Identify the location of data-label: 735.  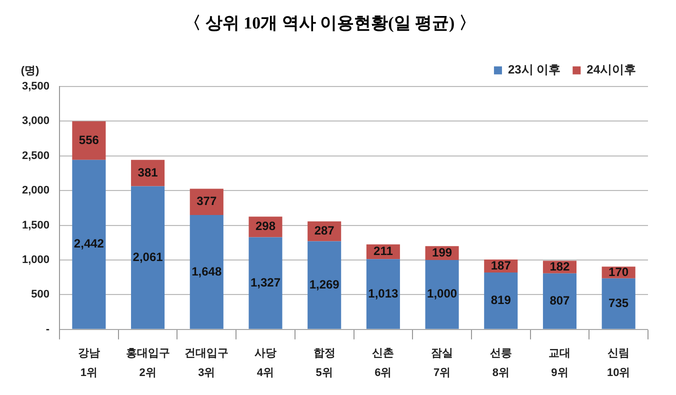
(618, 303).